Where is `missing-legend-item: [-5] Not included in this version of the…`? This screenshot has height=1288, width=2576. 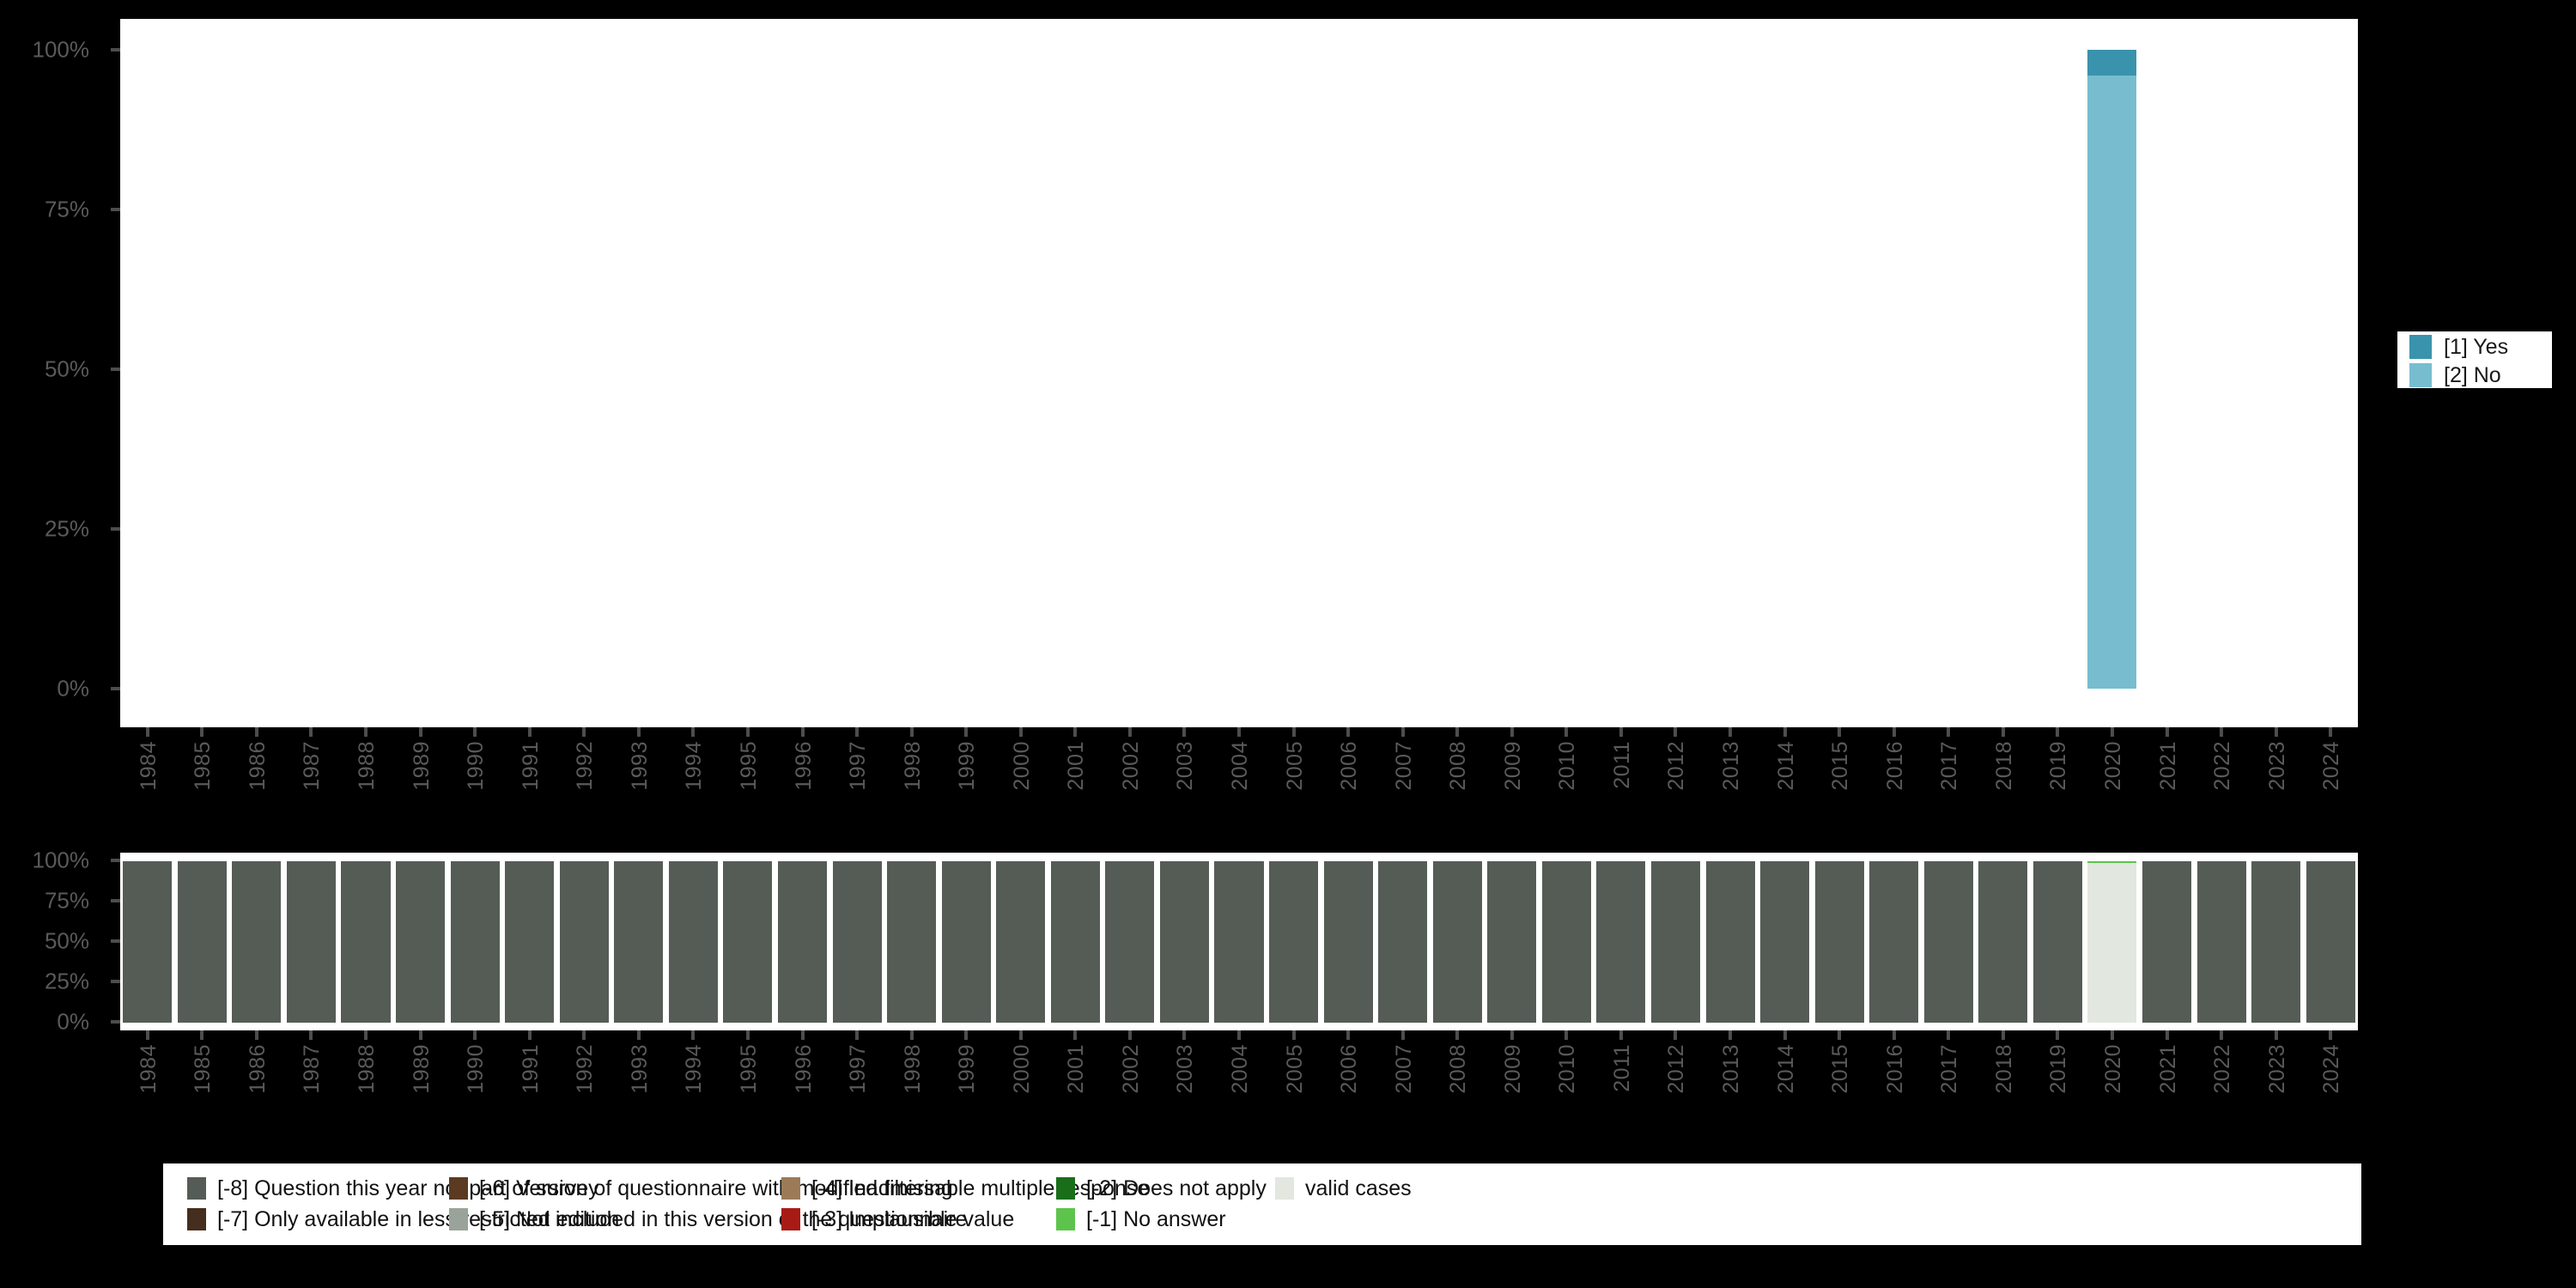 missing-legend-item: [-5] Not included in this version of the… is located at coordinates (708, 1219).